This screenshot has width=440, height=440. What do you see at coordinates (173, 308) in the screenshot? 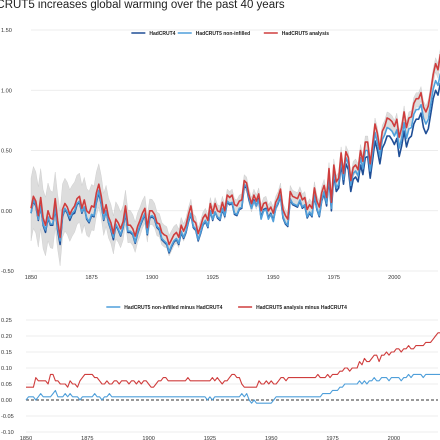
I see `legend-label: HadCRUT5 non-infilled minus HadCRUT4` at bounding box center [173, 308].